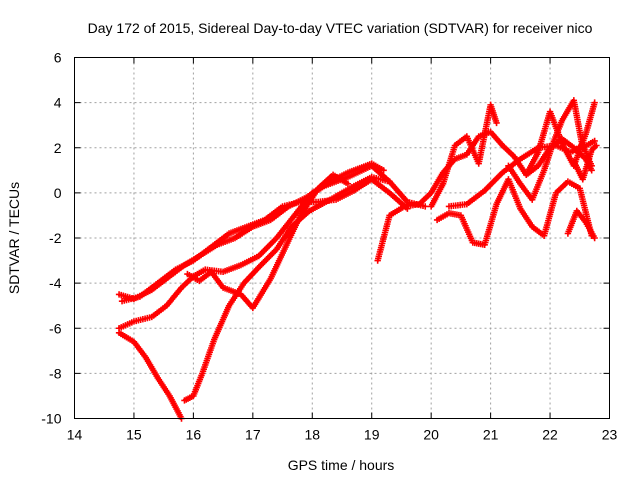  What do you see at coordinates (55, 328) in the screenshot?
I see `y-tick-label: -6` at bounding box center [55, 328].